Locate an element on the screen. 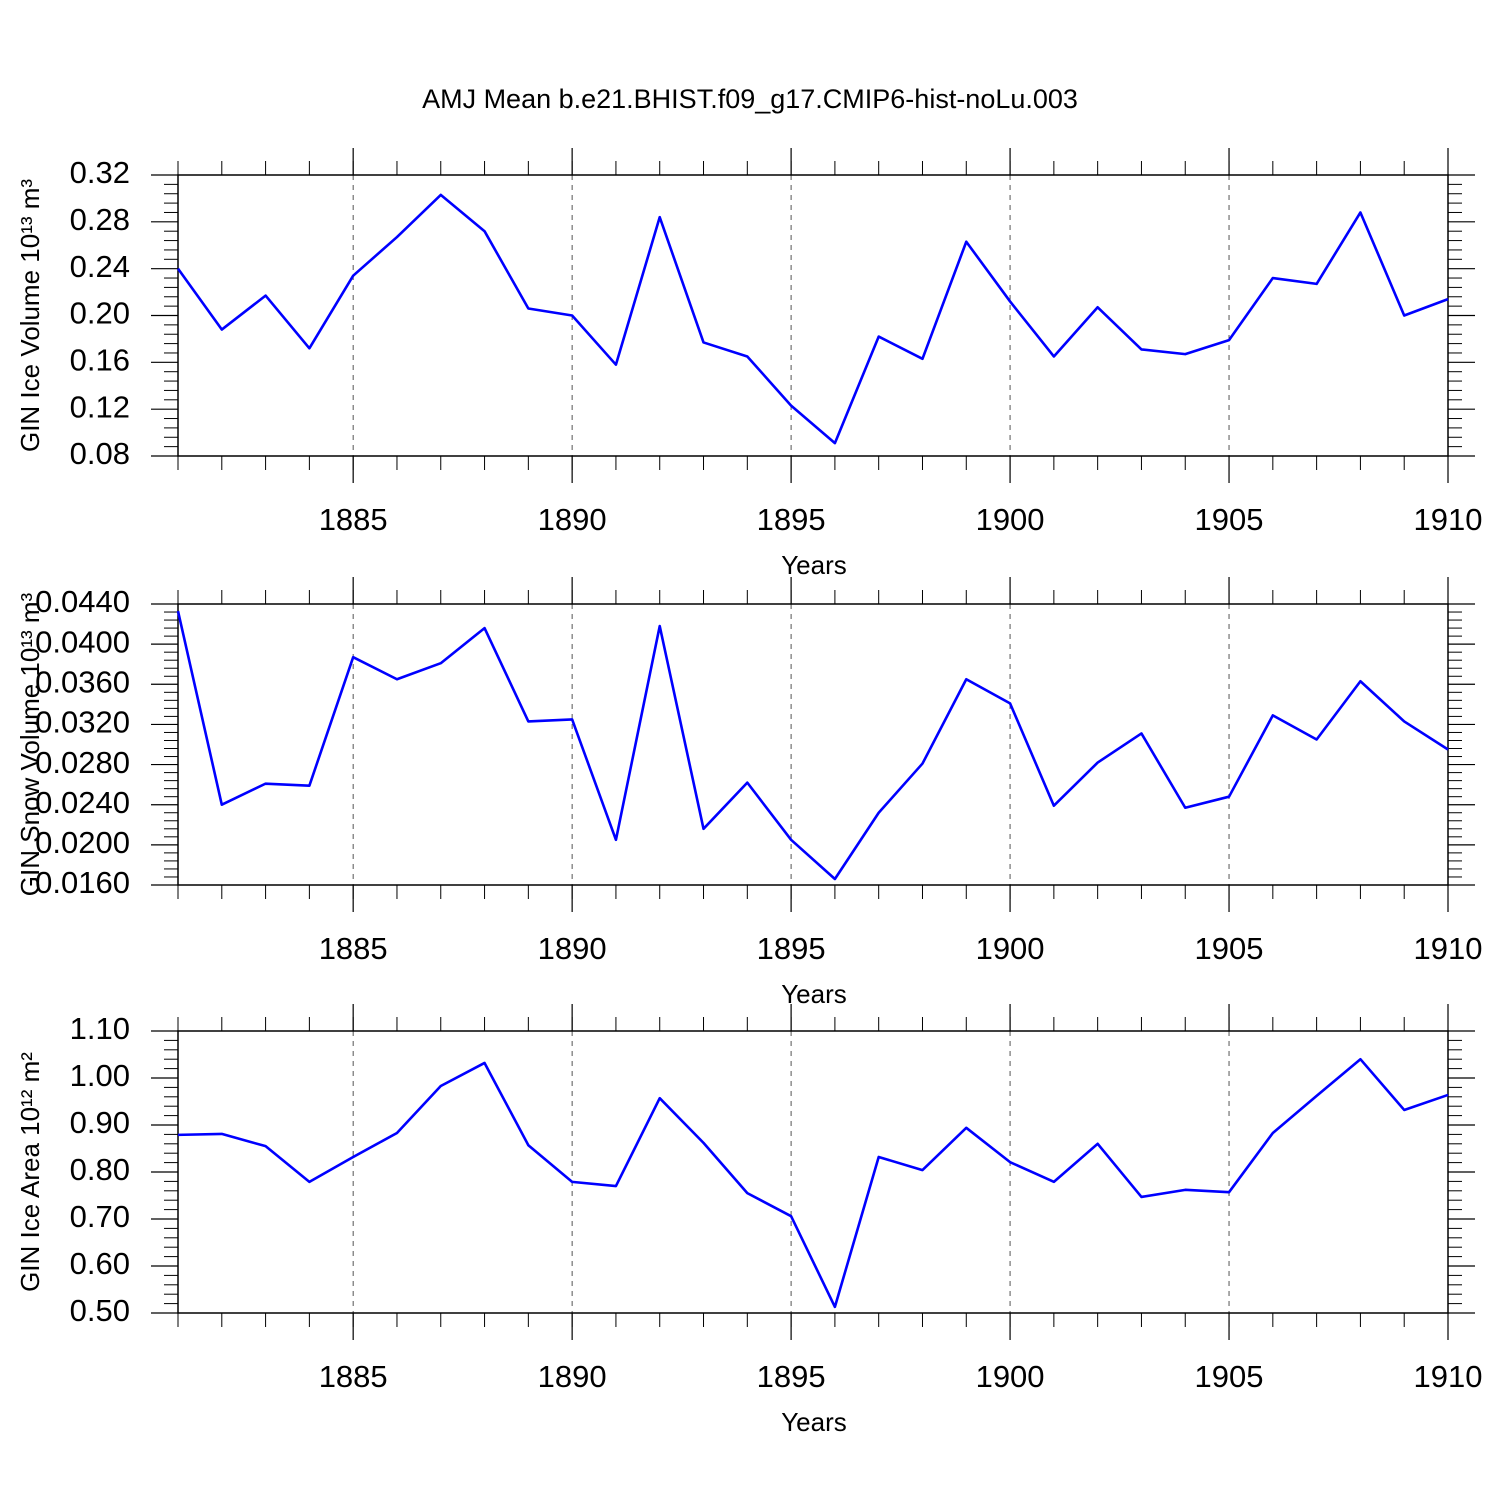  y-tick-label: 0.0360 is located at coordinates (82, 681).